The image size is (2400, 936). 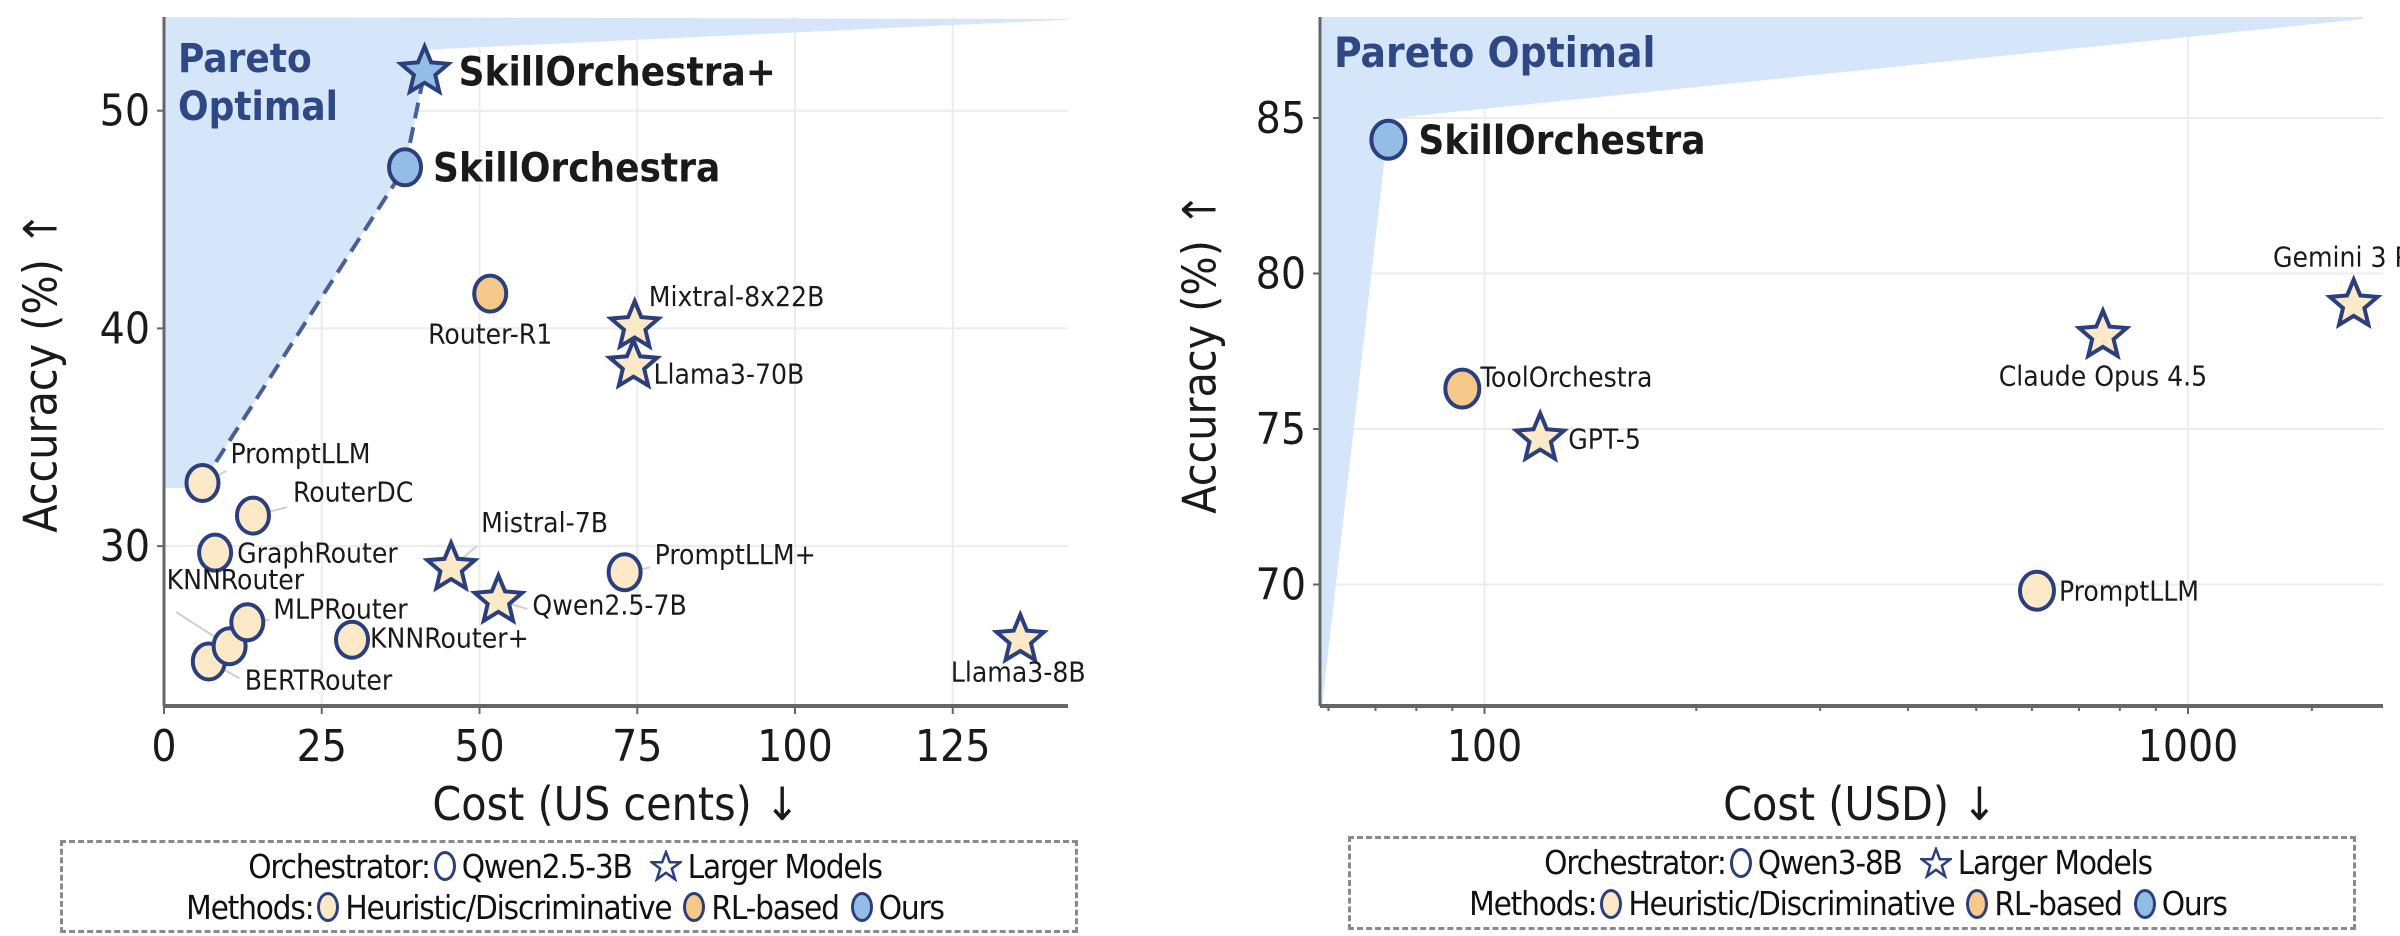 What do you see at coordinates (547, 866) in the screenshot?
I see `legend-orchestrator-circle-label: Qwen2.5-3B` at bounding box center [547, 866].